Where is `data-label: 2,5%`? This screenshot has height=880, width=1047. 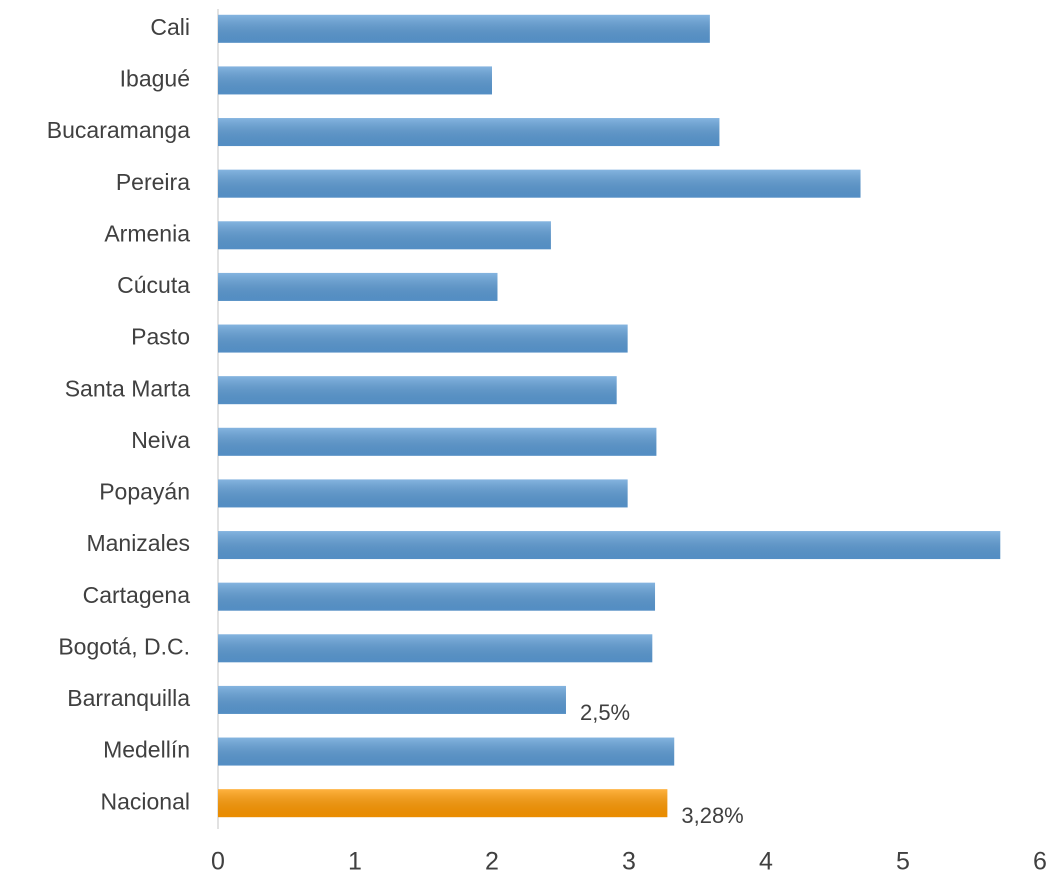 data-label: 2,5% is located at coordinates (605, 712).